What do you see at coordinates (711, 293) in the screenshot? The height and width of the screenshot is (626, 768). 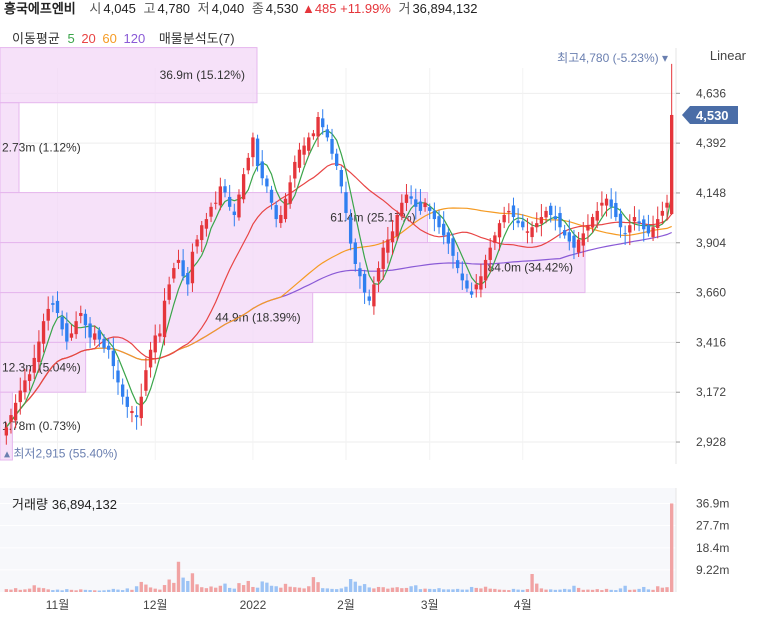 I see `price-tick-label: 3,660` at bounding box center [711, 293].